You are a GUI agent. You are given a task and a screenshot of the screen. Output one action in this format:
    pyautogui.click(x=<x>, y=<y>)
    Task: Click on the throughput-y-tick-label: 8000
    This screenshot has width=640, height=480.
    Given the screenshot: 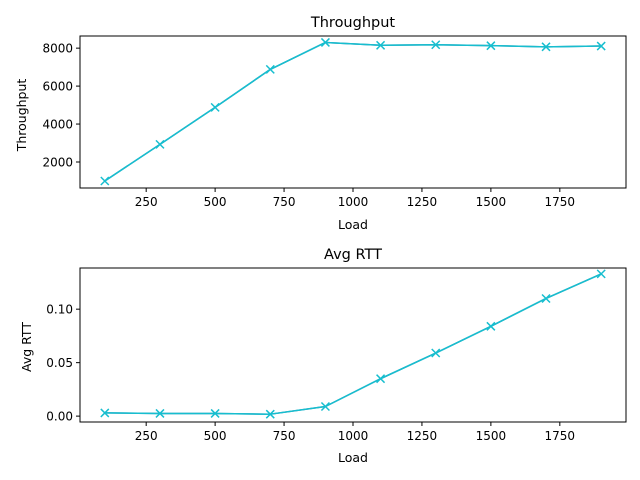 What is the action you would take?
    pyautogui.click(x=57, y=49)
    